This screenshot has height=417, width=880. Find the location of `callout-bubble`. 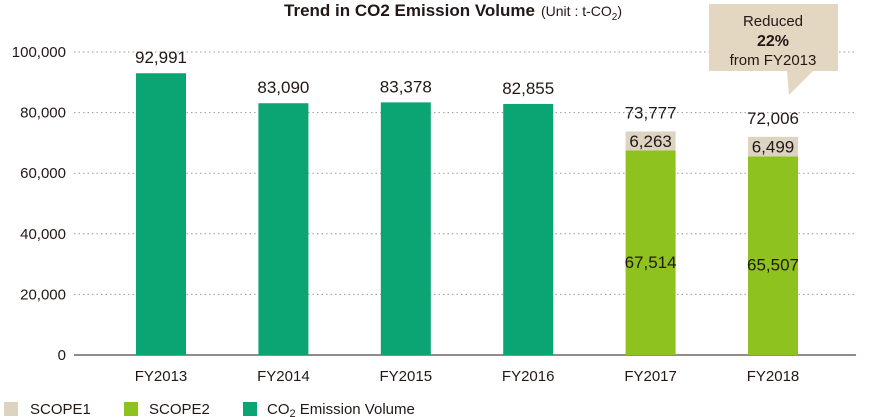

callout-bubble is located at coordinates (773, 49).